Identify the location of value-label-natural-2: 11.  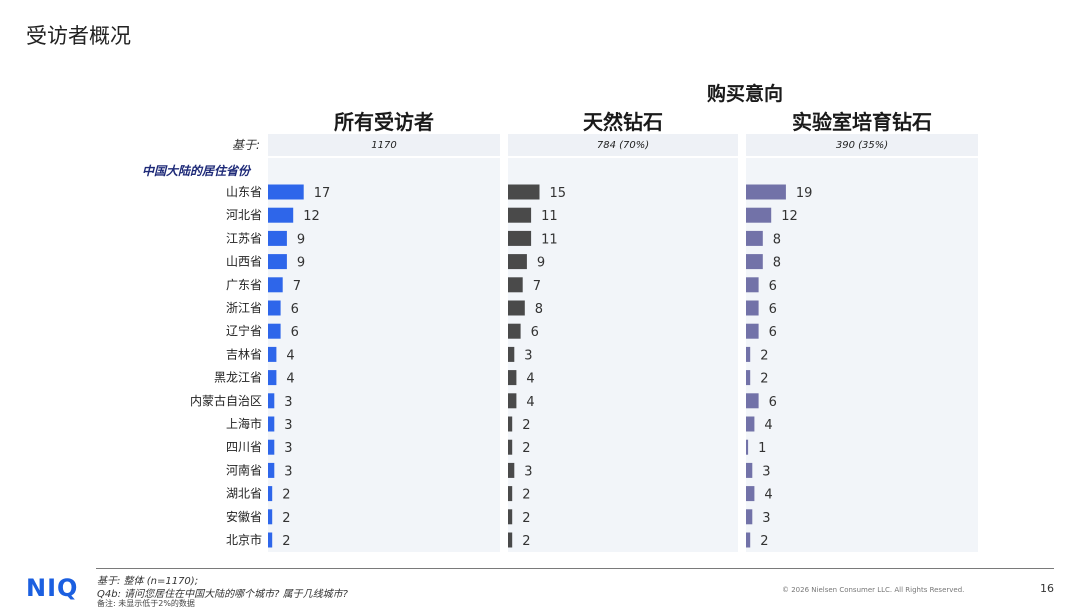
(549, 239).